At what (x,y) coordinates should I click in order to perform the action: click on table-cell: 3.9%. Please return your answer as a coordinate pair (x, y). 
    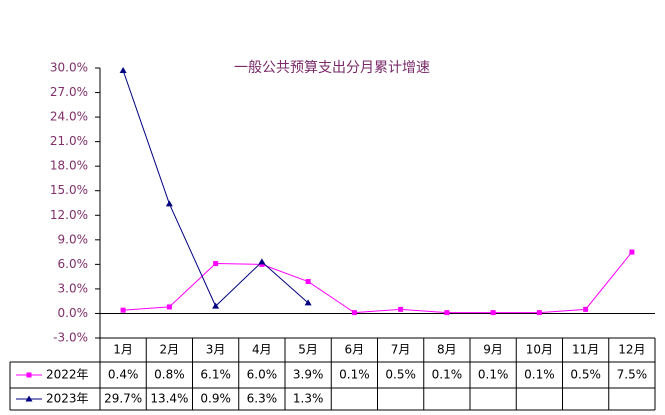
    Looking at the image, I should click on (308, 375).